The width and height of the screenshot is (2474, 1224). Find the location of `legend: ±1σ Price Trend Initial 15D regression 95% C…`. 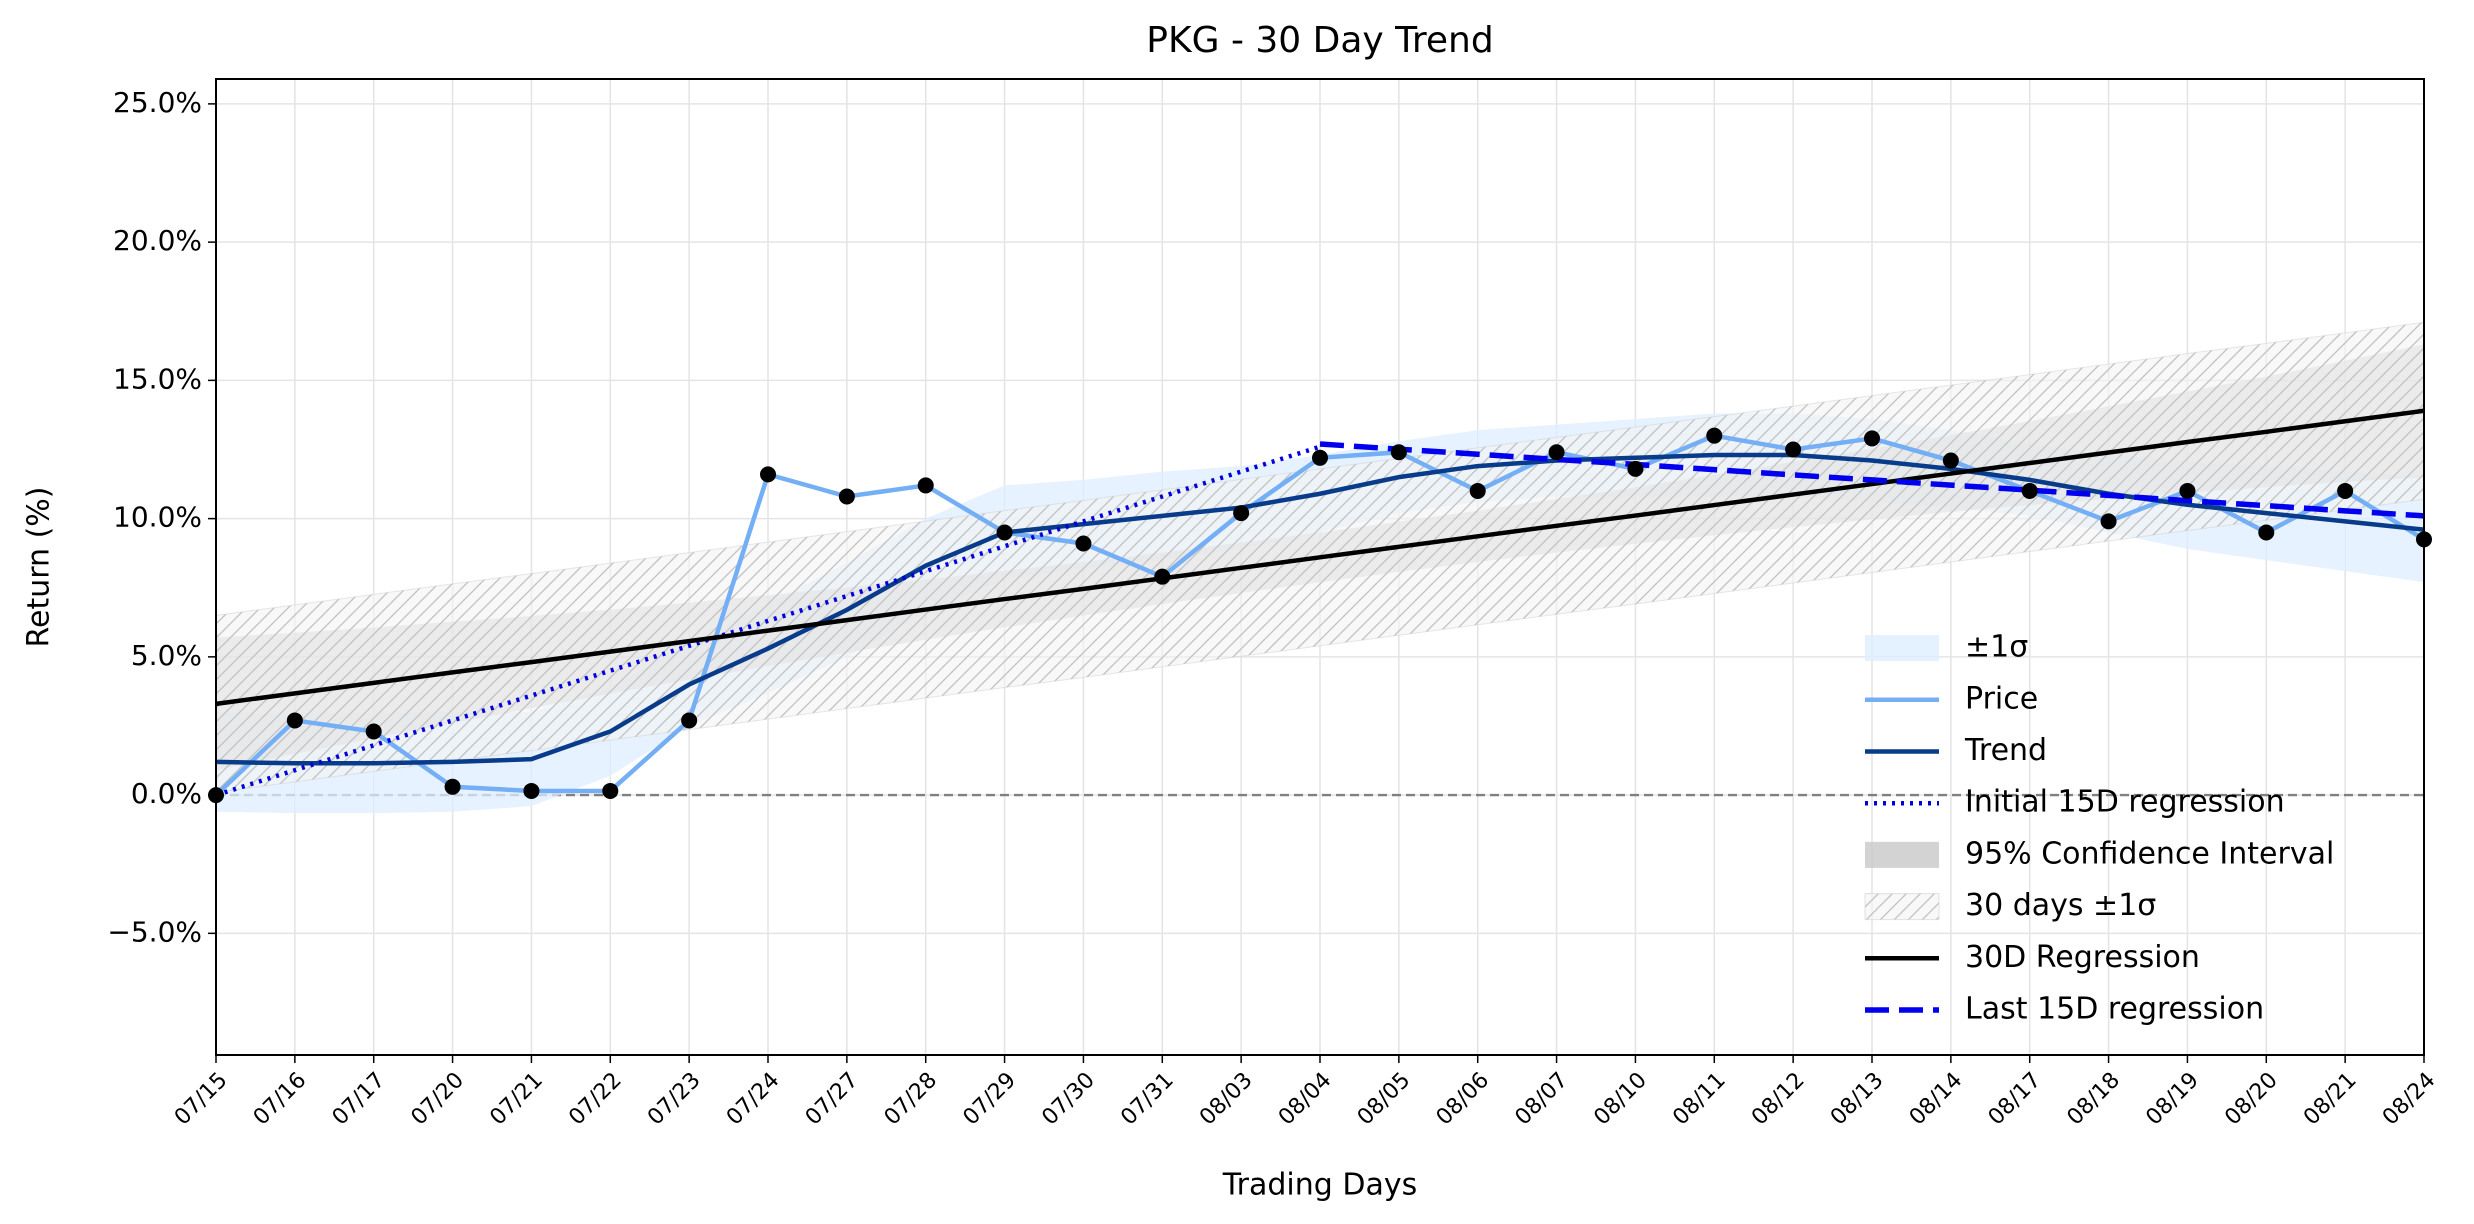

legend: ±1σ Price Trend Initial 15D regression 95% C… is located at coordinates (2099, 828).